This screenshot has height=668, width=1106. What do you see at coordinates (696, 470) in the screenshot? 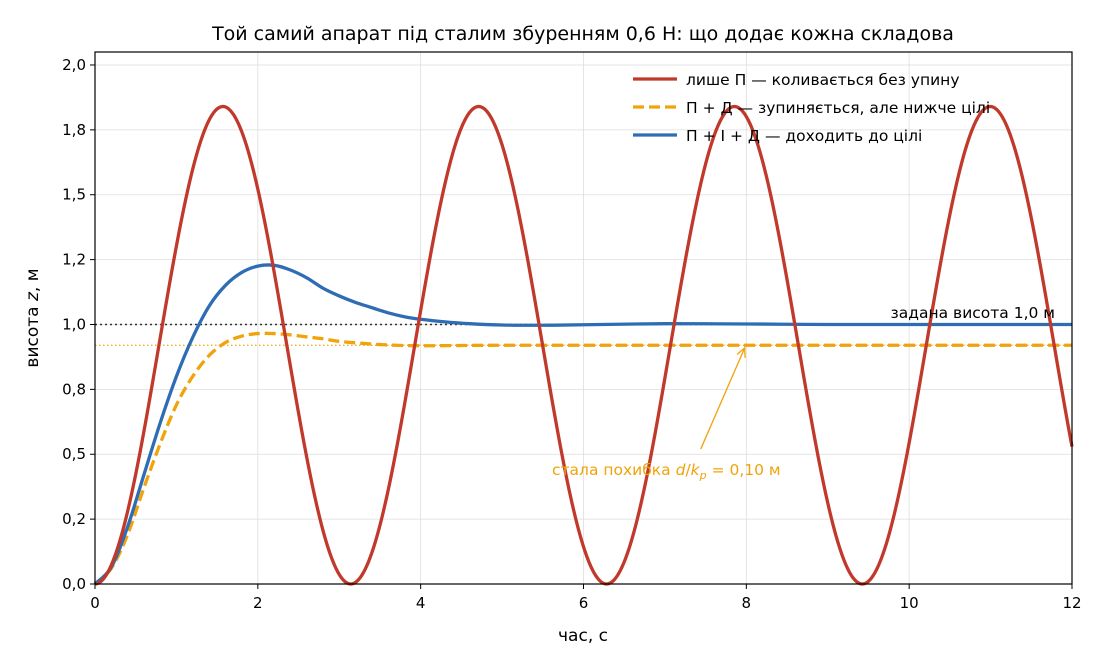
I see `annotation-k: k` at bounding box center [696, 470].